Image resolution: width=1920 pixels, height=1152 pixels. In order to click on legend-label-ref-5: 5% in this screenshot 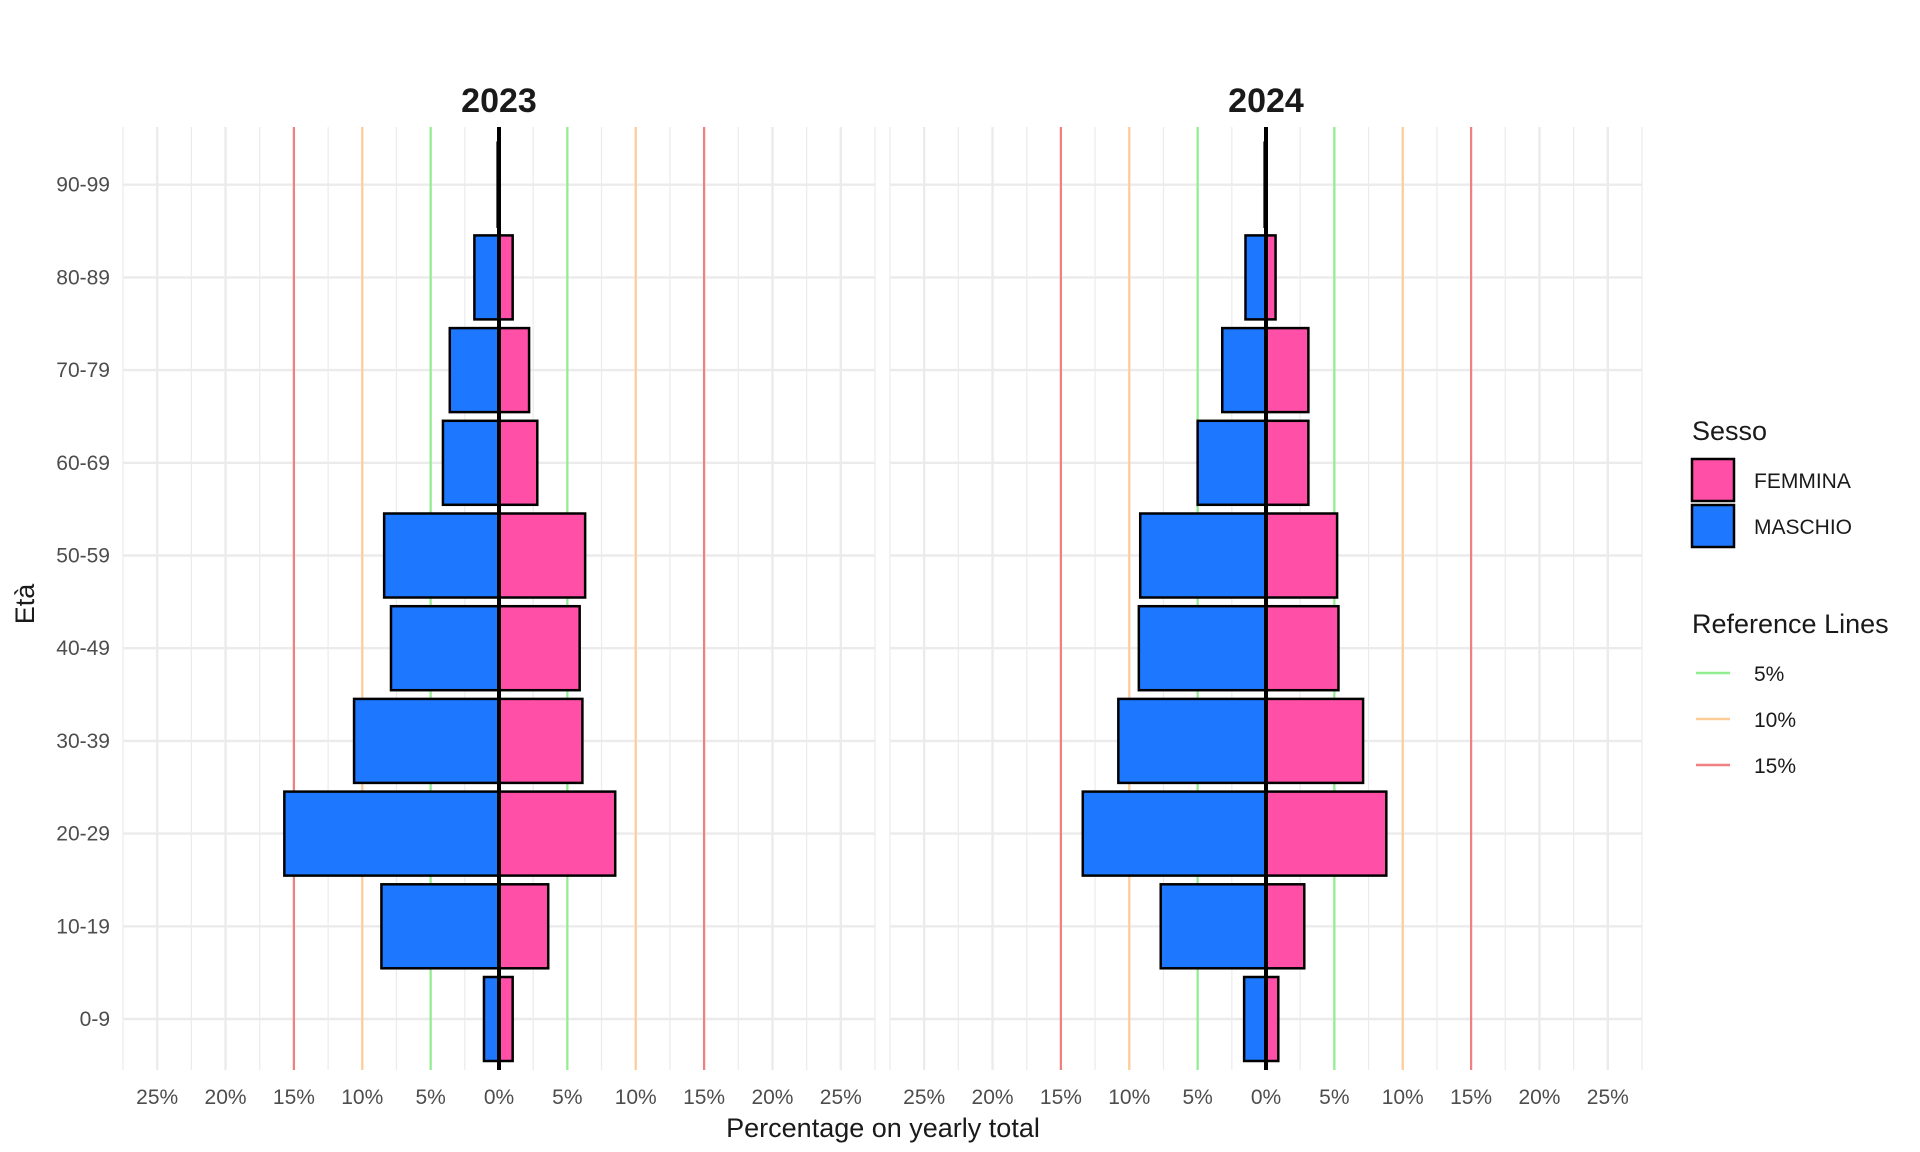, I will do `click(1769, 674)`.